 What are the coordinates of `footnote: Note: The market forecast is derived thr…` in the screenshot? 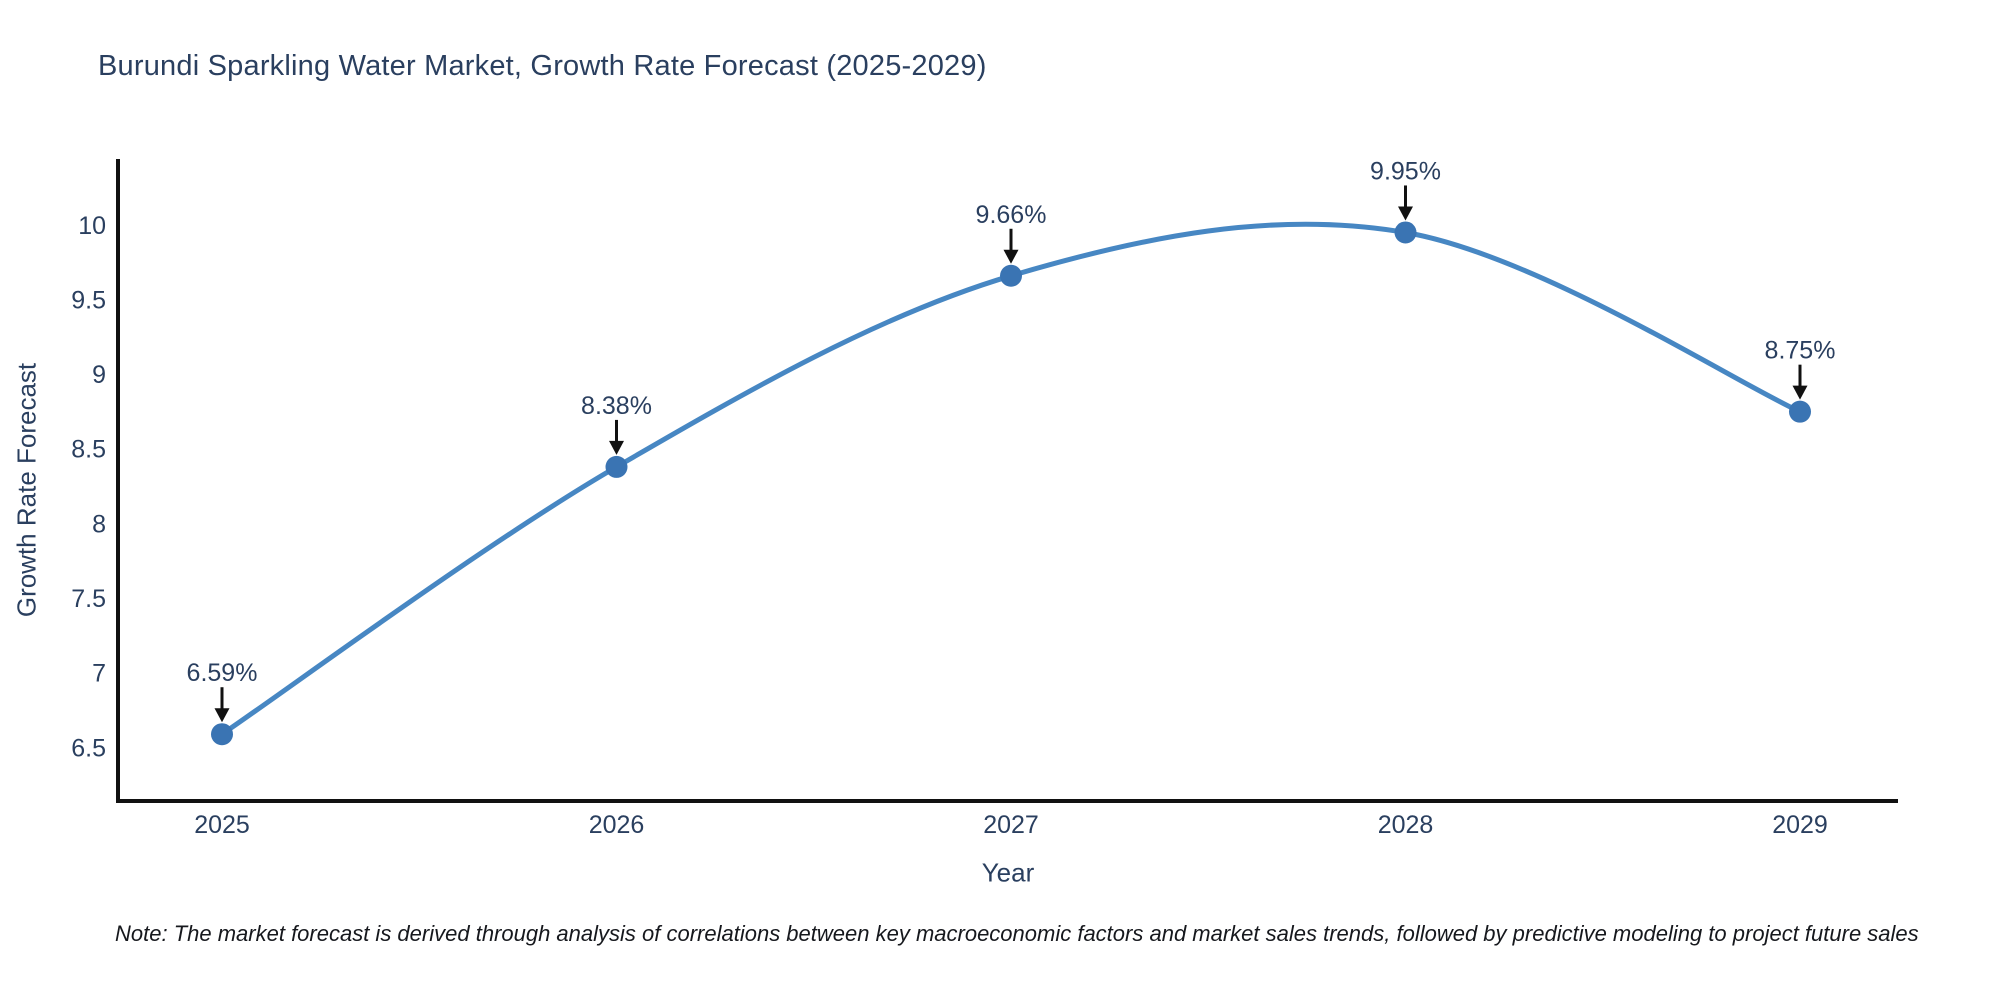 It's located at (1017, 933).